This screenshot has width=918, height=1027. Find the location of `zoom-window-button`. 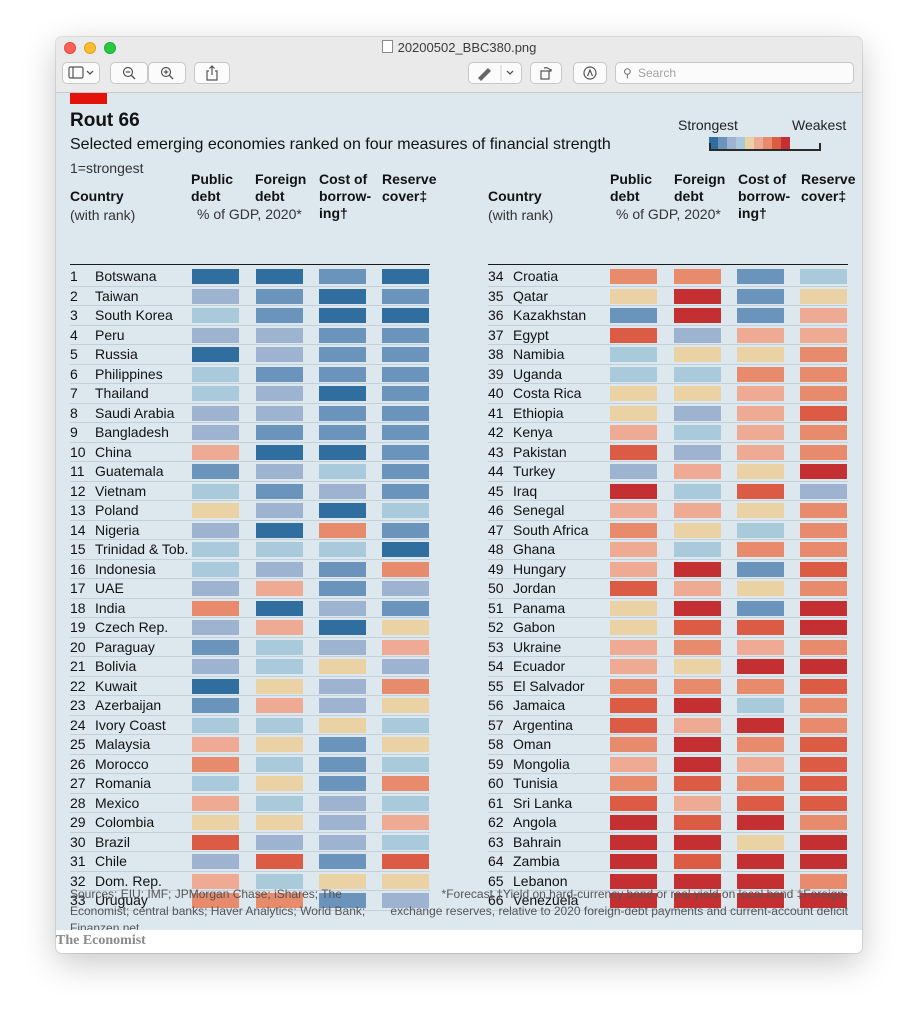

zoom-window-button is located at coordinates (110, 48).